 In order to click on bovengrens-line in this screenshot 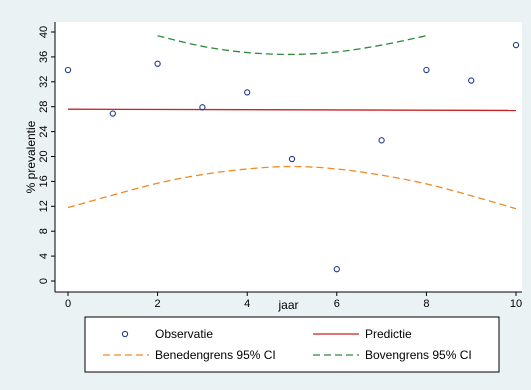, I will do `click(292, 45)`.